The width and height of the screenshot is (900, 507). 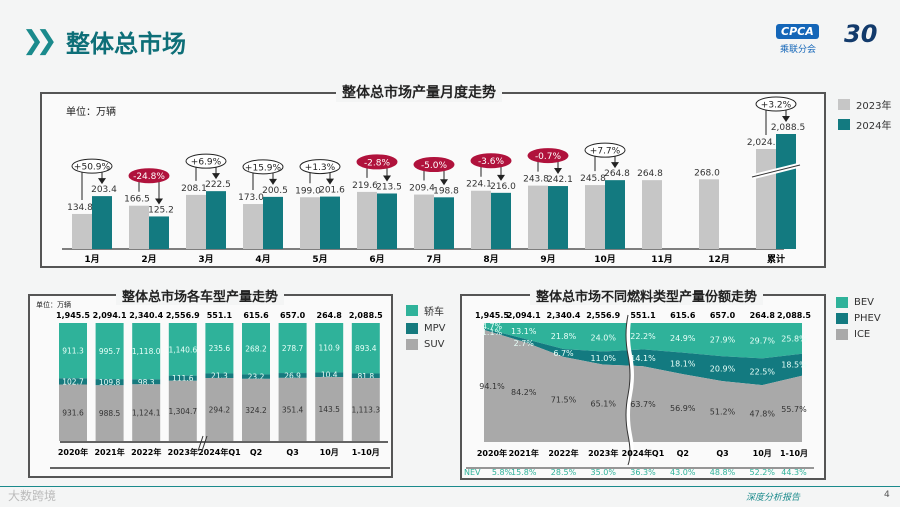 I want to click on x-tick-label: 9月, so click(x=547, y=259).